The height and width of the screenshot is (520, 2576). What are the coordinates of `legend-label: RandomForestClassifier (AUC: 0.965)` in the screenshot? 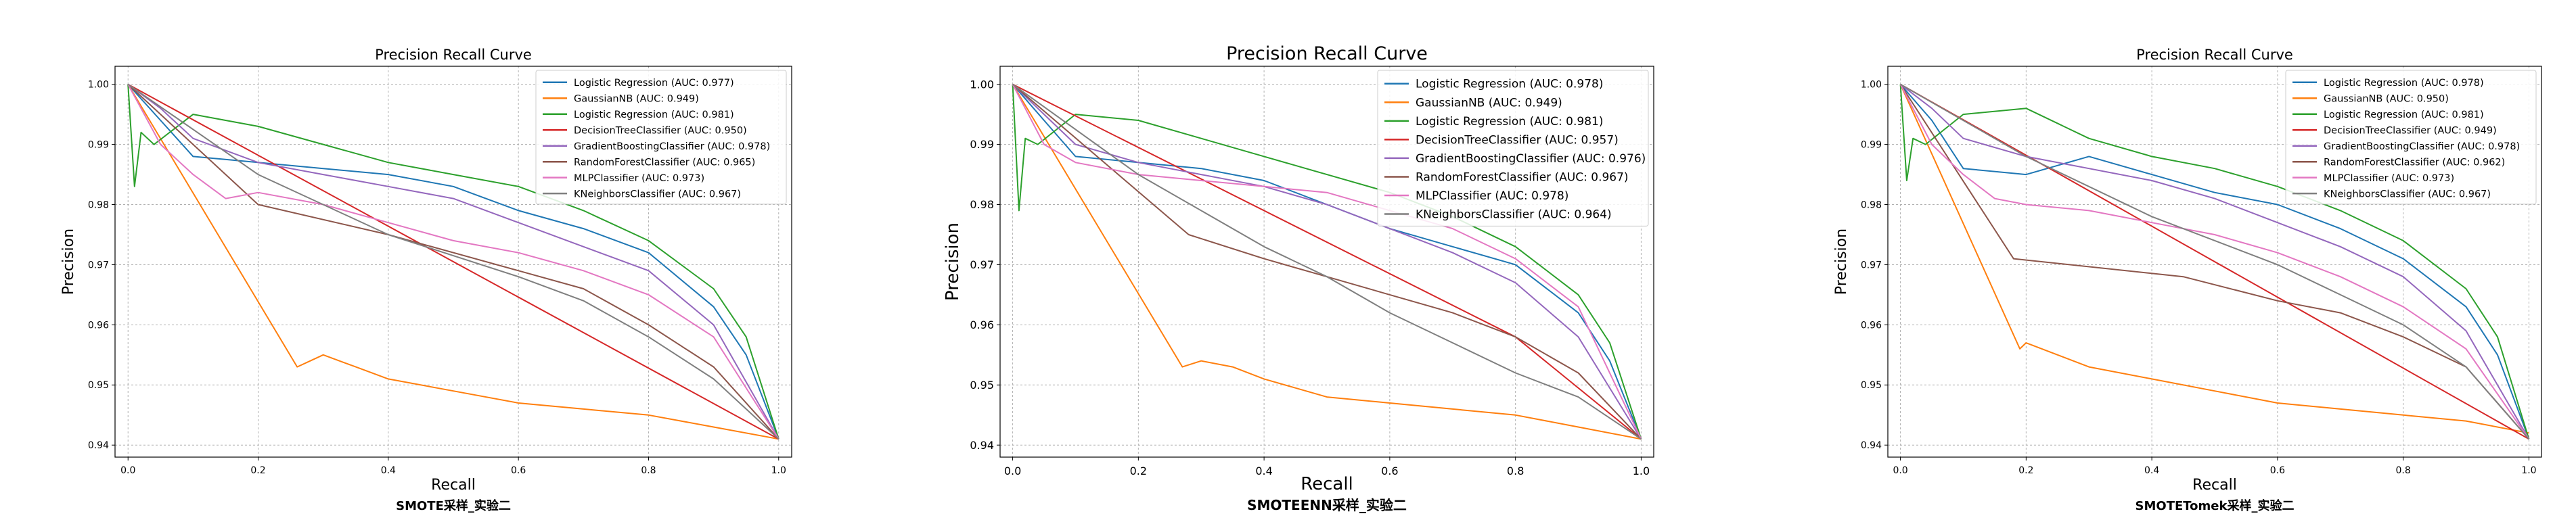 It's located at (664, 162).